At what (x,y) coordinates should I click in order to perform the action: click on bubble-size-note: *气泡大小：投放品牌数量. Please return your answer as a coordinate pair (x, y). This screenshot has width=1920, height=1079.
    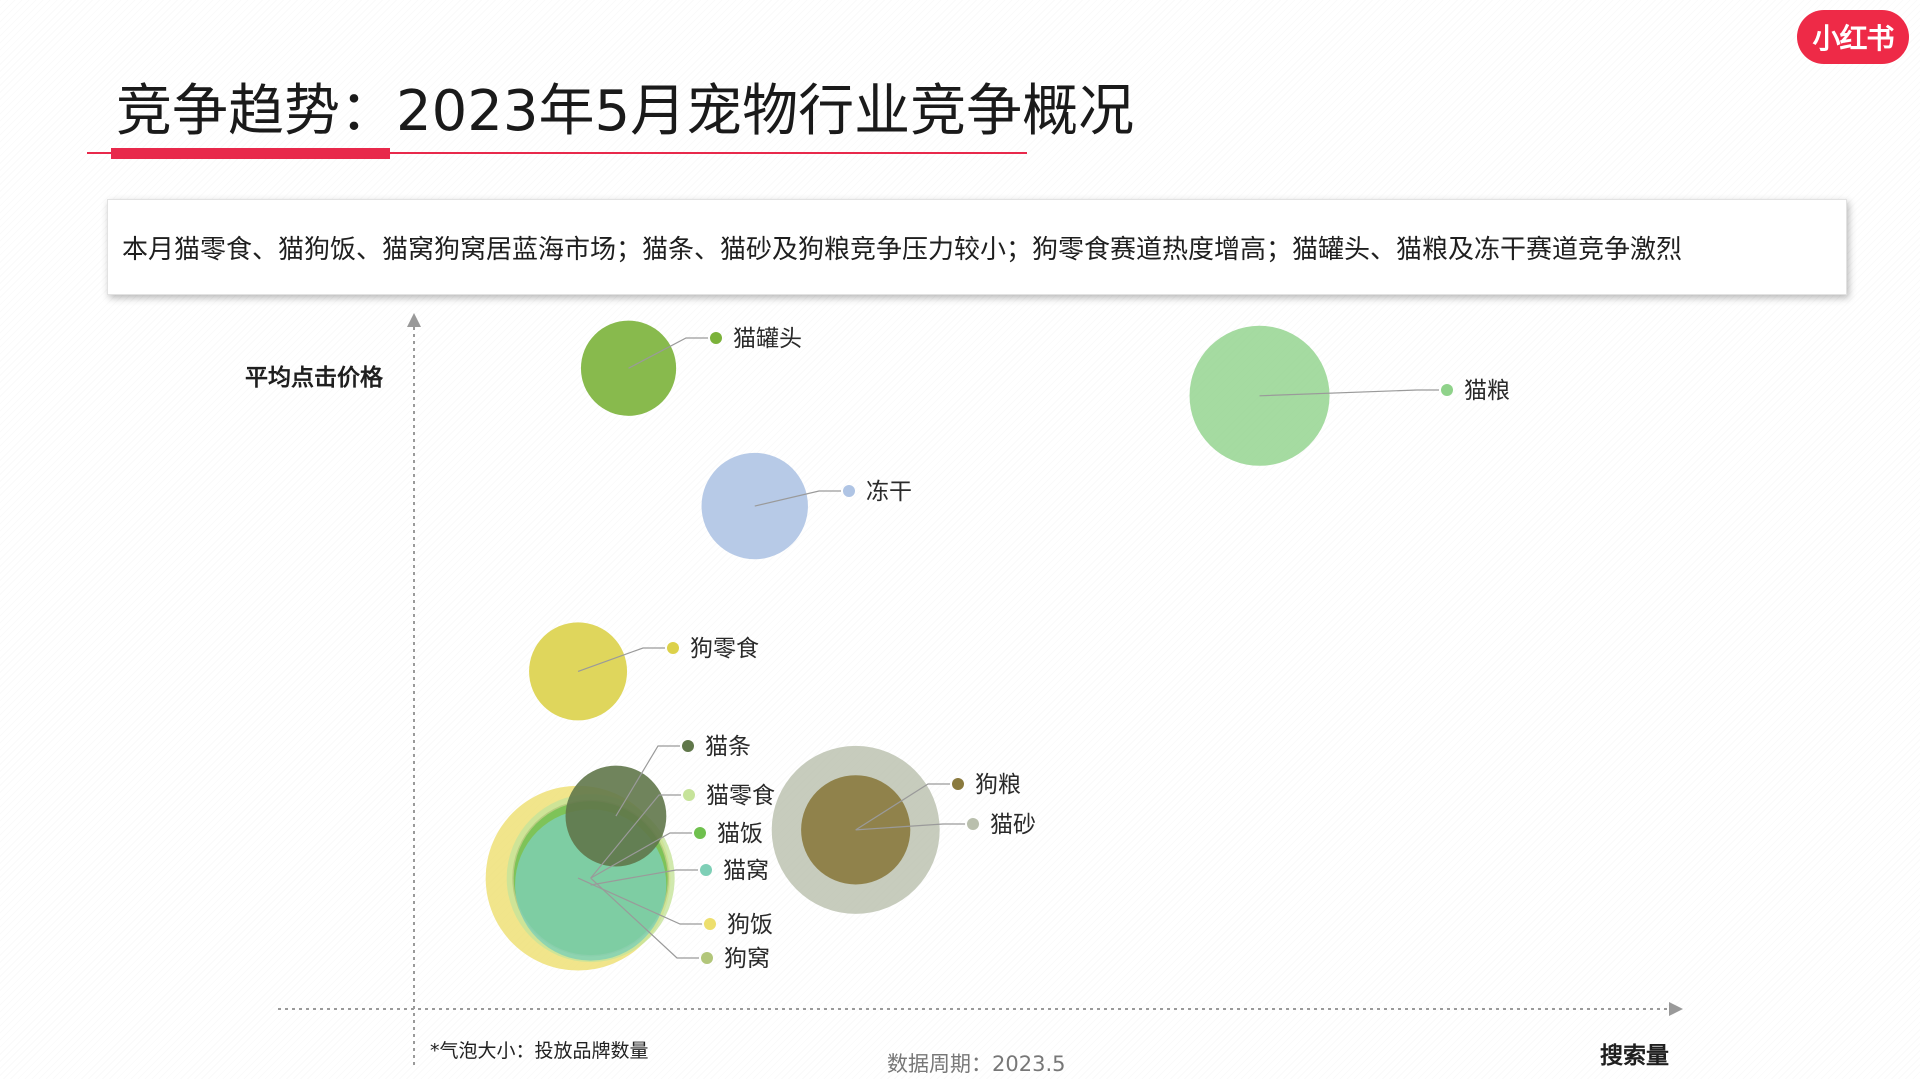
    Looking at the image, I should click on (539, 1051).